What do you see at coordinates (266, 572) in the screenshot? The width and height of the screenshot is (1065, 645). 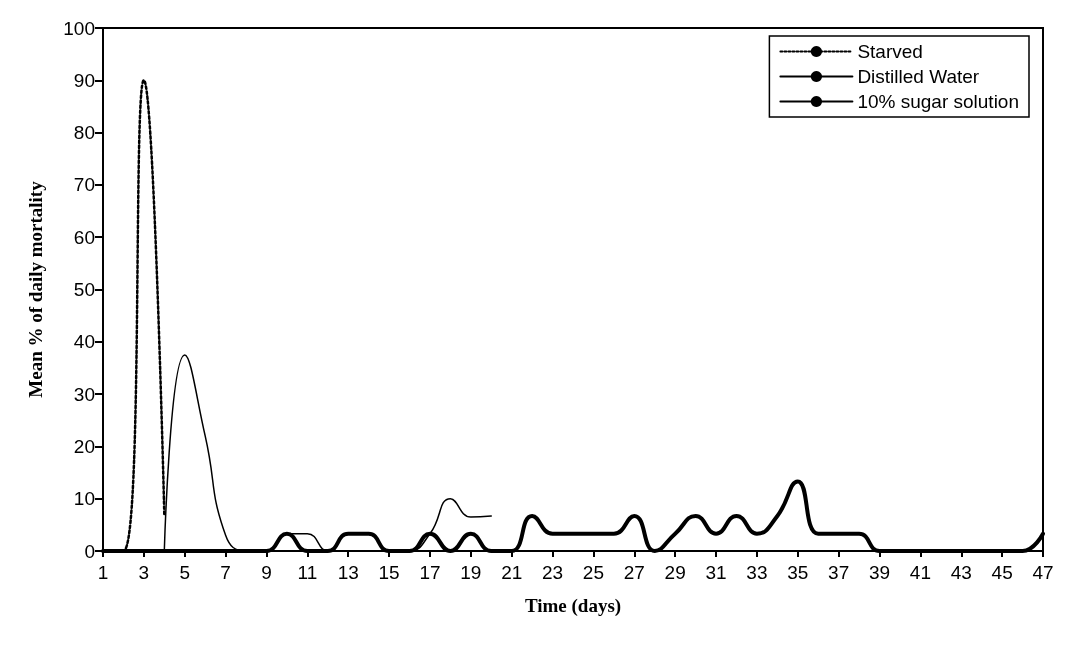 I see `x-tick-label: 9` at bounding box center [266, 572].